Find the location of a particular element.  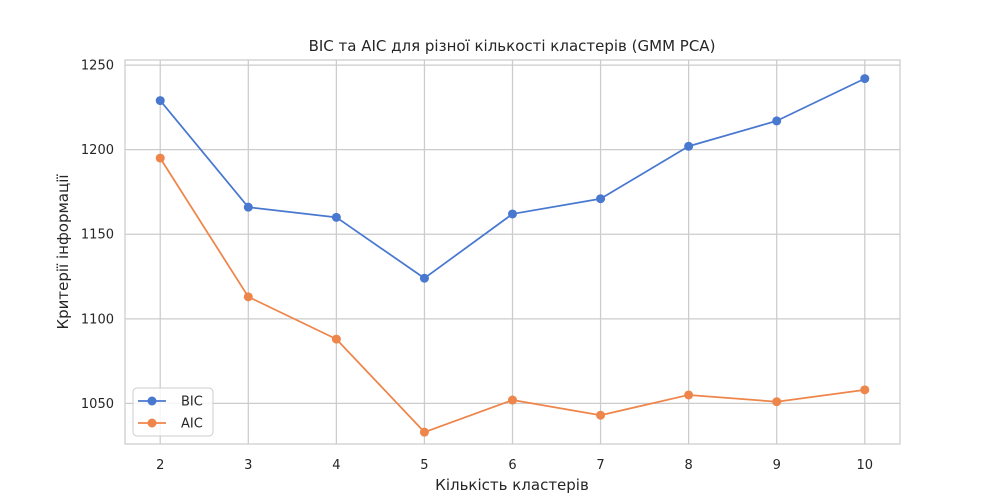

x-tick-labels: 2 3 4 5 6 7 8 9 10 is located at coordinates (514, 465).